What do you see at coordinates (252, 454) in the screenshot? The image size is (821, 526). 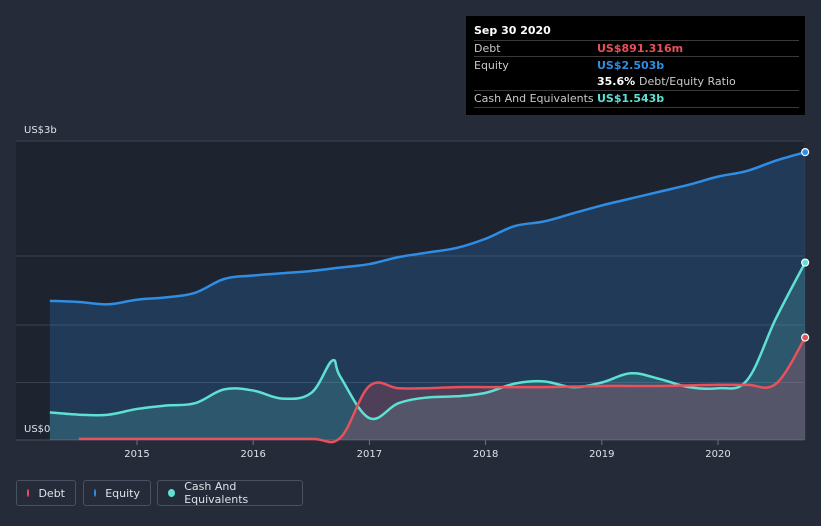 I see `x-tick-label: 2016` at bounding box center [252, 454].